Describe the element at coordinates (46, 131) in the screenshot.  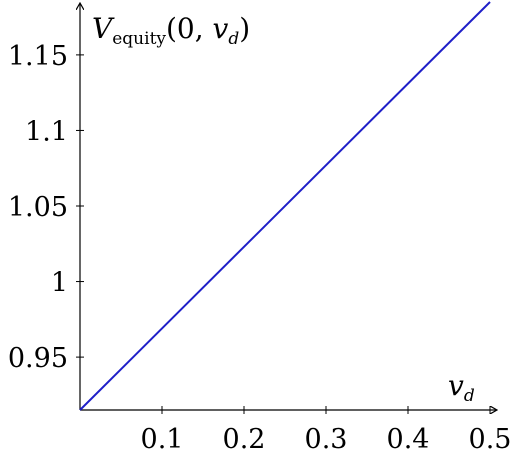
I see `y-tick-label: 1.1` at that location.